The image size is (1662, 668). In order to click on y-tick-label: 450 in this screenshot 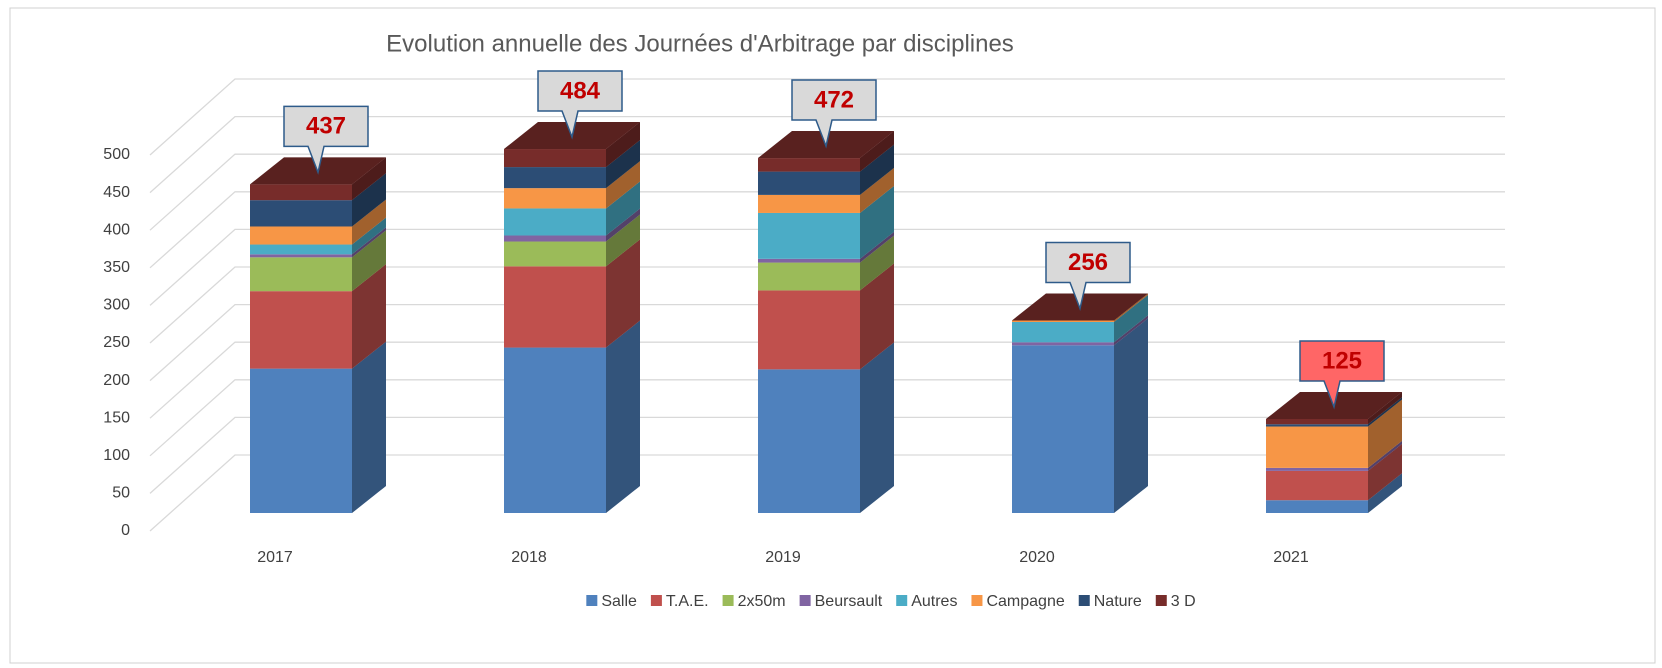, I will do `click(116, 192)`.